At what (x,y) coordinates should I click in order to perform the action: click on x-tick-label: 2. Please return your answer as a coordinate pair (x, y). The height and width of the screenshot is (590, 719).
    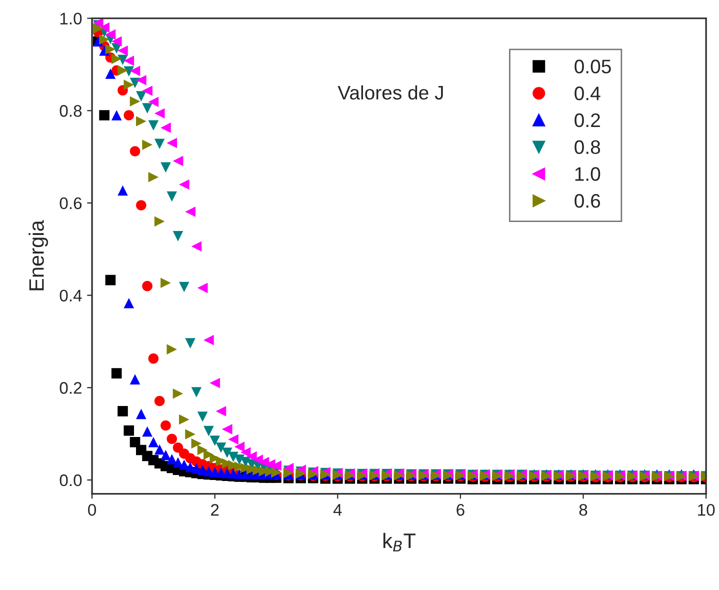
    Looking at the image, I should click on (215, 510).